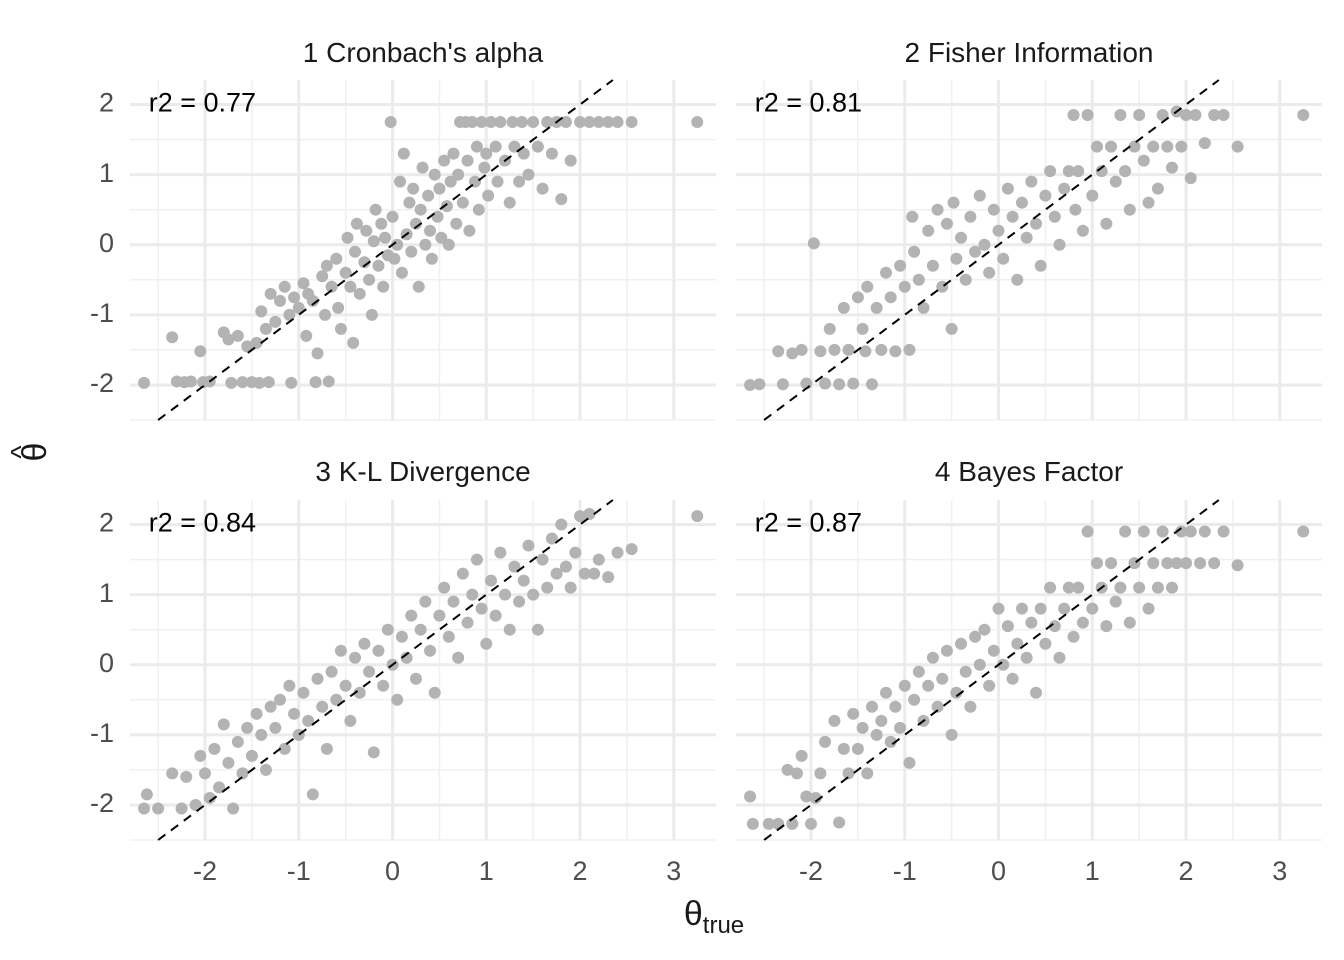 The image size is (1344, 960). Describe the element at coordinates (1029, 471) in the screenshot. I see `panel-title: 4 Bayes Factor` at that location.